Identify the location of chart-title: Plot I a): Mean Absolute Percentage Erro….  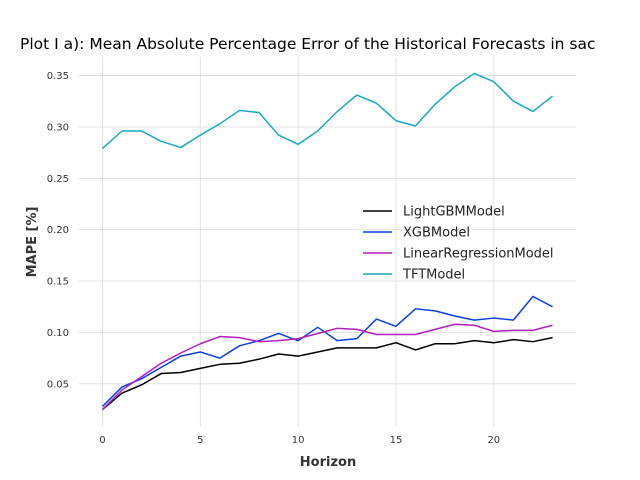
(308, 44).